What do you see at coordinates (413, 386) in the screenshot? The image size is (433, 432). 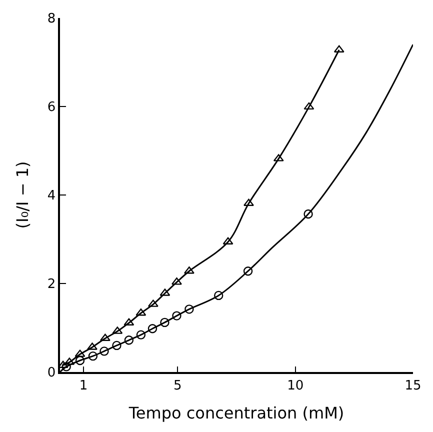 I see `x-tick-label: 15` at bounding box center [413, 386].